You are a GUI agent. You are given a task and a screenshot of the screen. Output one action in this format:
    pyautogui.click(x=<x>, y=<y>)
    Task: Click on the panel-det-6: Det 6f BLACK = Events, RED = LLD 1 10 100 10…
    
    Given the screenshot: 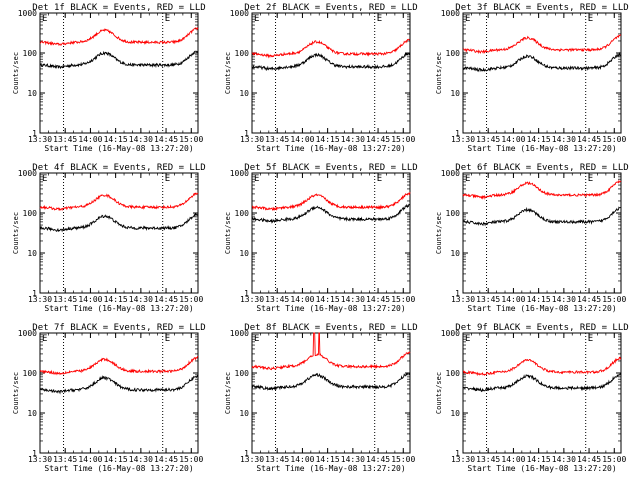 What is the action you would take?
    pyautogui.click(x=532, y=238)
    